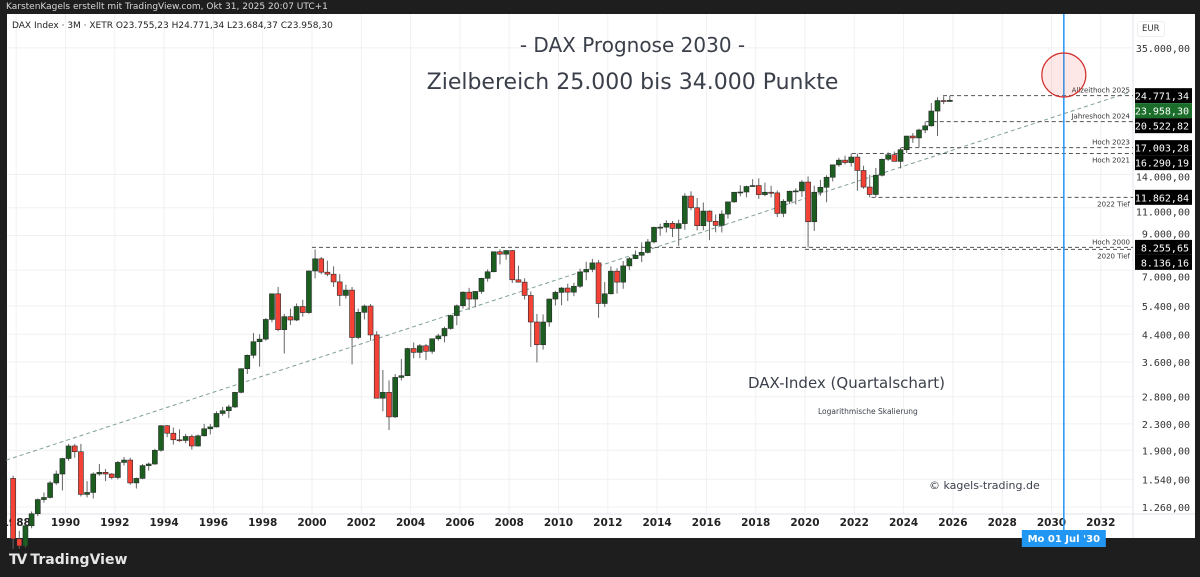  I want to click on y-tick-label: 11.000,00, so click(1163, 212).